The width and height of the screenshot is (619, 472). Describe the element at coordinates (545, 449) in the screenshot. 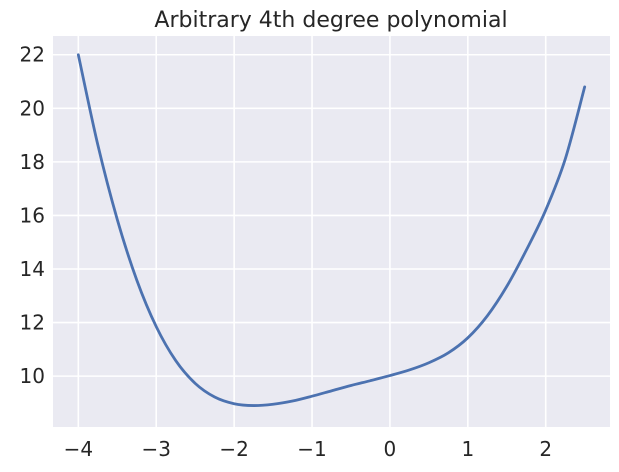

I see `x-tick-label: 2` at that location.